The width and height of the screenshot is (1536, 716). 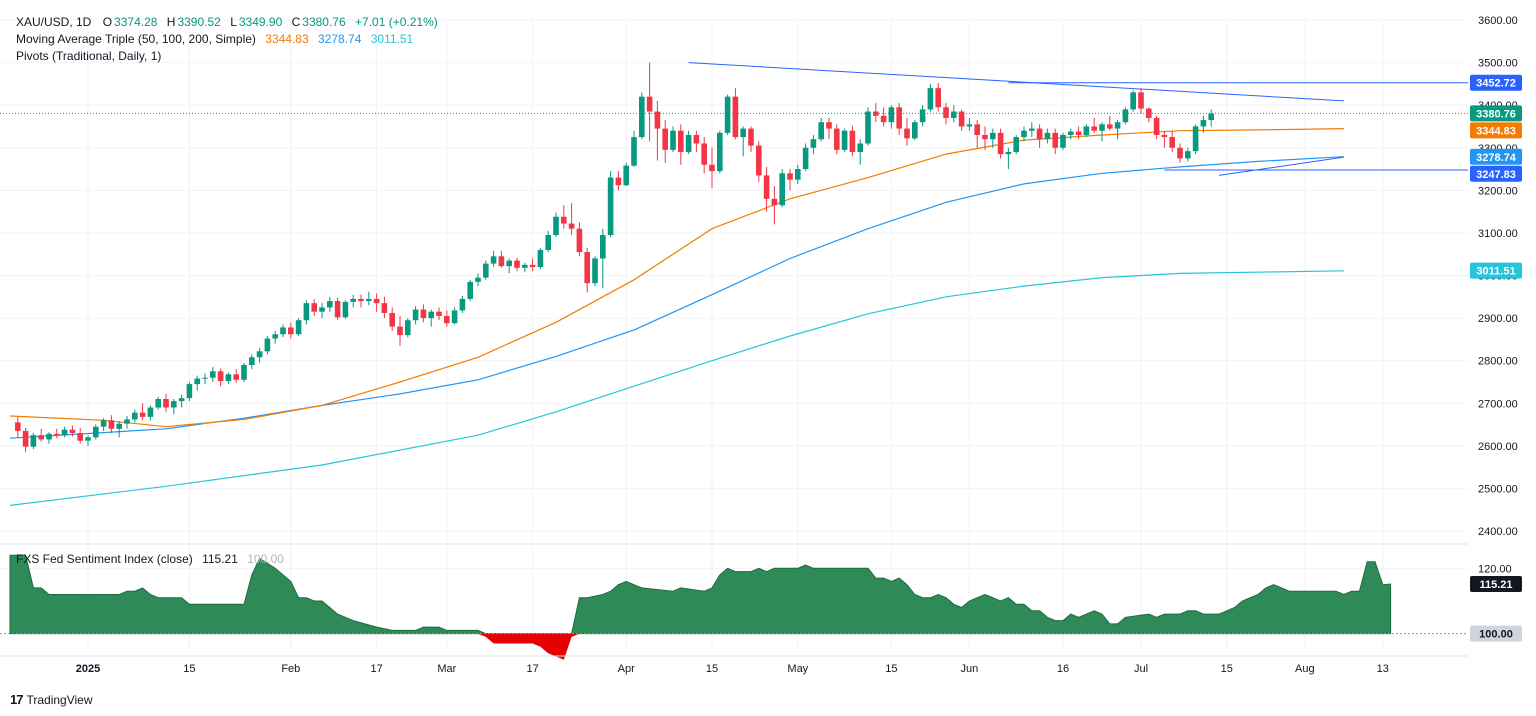 What do you see at coordinates (1498, 319) in the screenshot?
I see `y-tick-label: 2900.00` at bounding box center [1498, 319].